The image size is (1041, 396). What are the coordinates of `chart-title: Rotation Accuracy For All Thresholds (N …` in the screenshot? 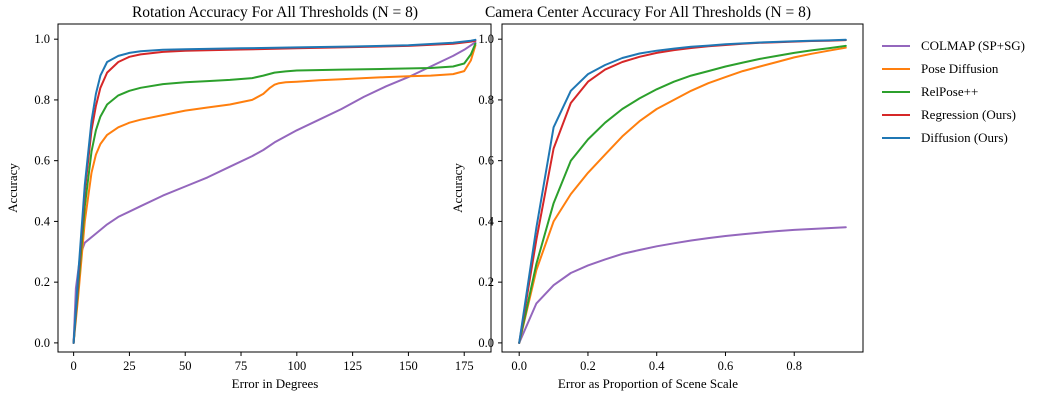 It's located at (275, 12).